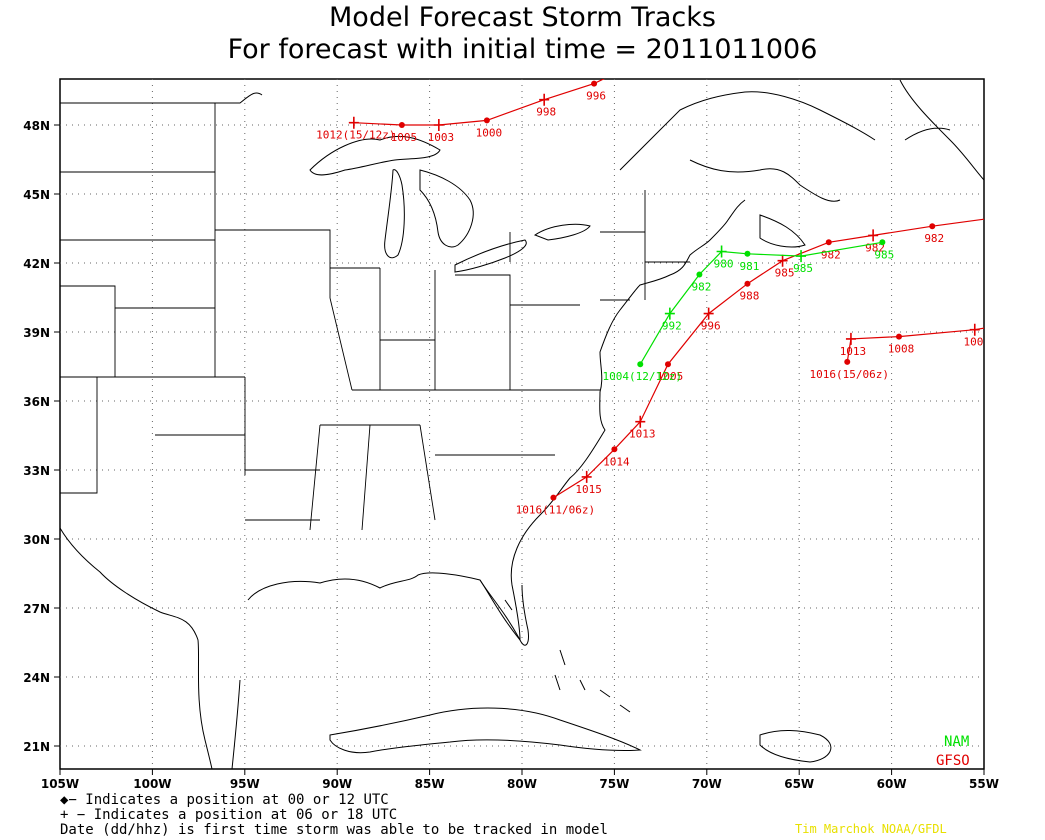  I want to click on track-point-label: 1008, so click(901, 349).